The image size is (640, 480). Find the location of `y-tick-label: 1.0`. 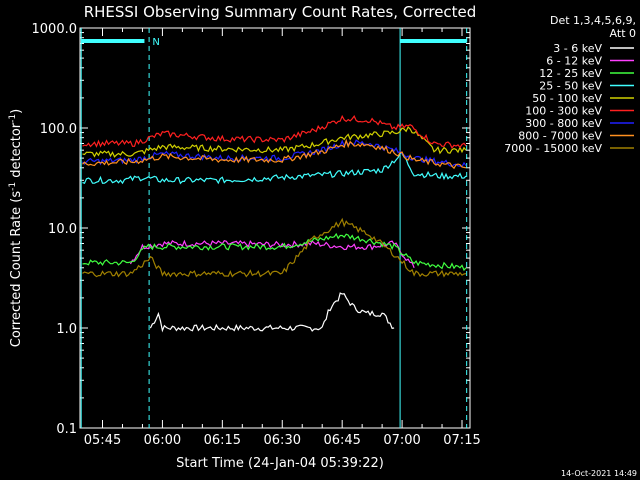

y-tick-label: 1.0 is located at coordinates (66, 329).